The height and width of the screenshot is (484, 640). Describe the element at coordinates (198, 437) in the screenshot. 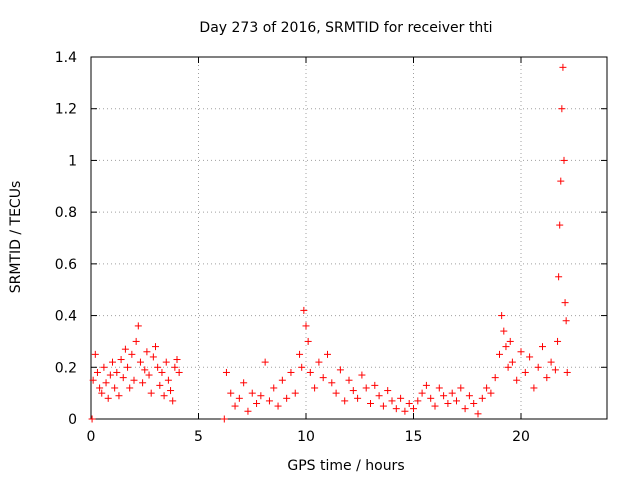

I see `x-tick-label: 5` at that location.